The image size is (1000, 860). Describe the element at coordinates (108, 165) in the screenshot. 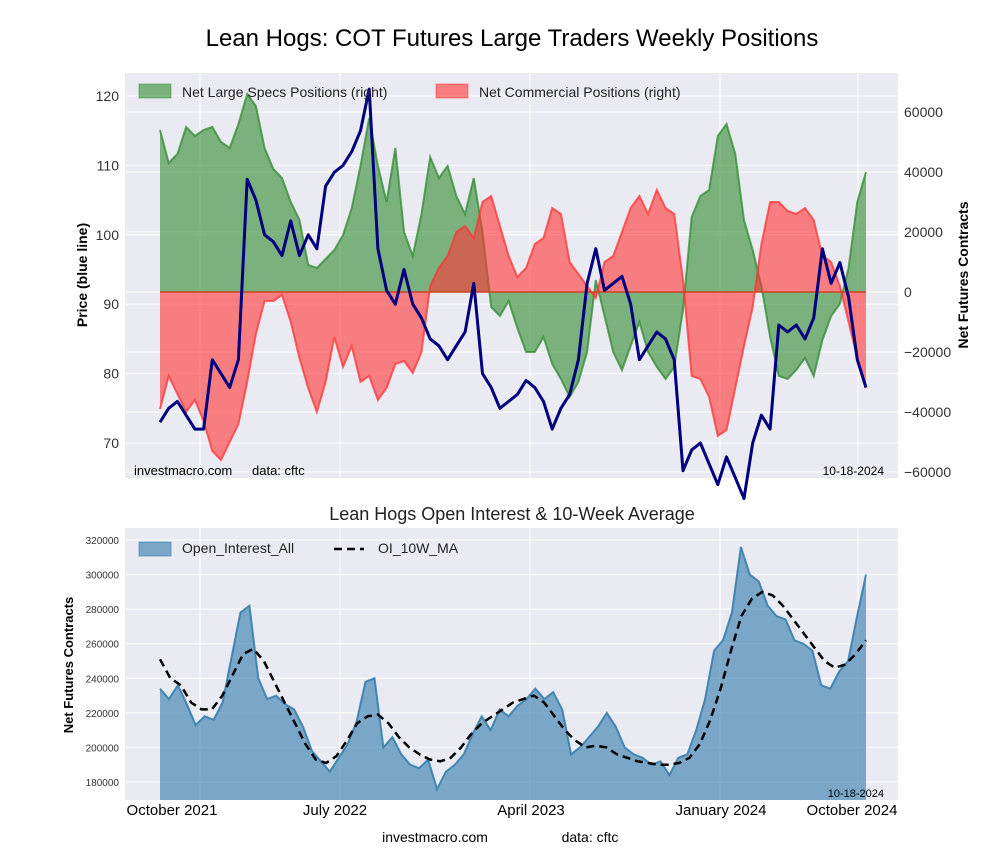

I see `top-left-tick-label: 110` at that location.